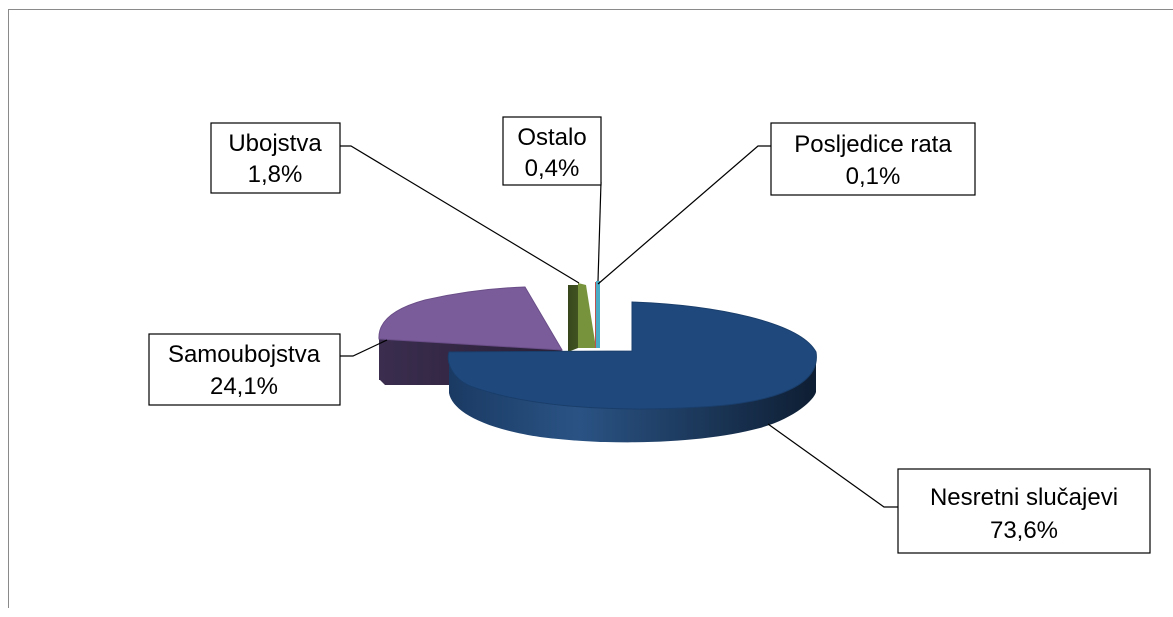 The image size is (1173, 617). I want to click on data-label-ostalo: Ostalo 0,4%, so click(552, 151).